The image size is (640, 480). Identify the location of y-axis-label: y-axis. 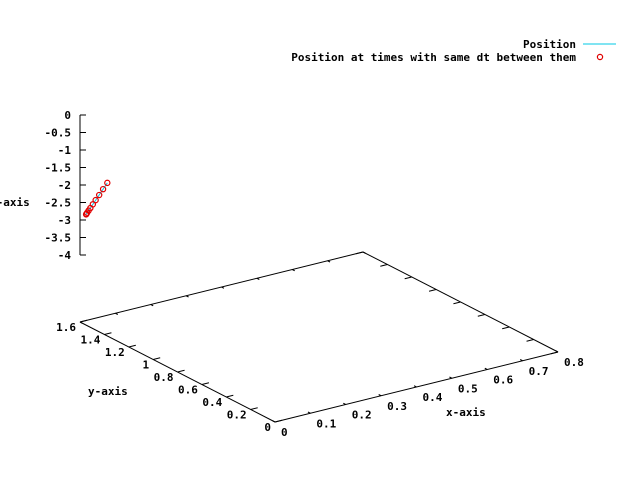
(108, 391).